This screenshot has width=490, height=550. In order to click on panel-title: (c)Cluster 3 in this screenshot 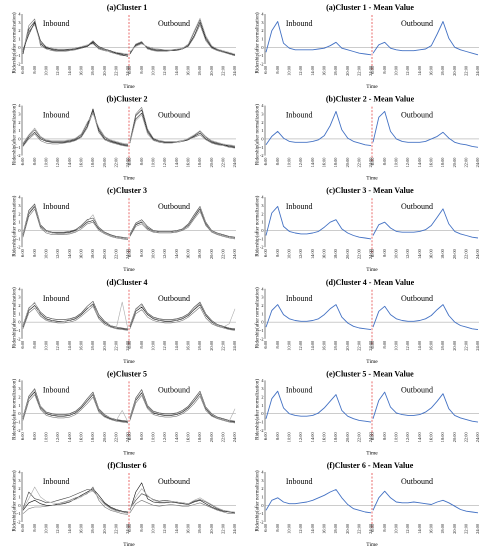, I will do `click(127, 190)`.